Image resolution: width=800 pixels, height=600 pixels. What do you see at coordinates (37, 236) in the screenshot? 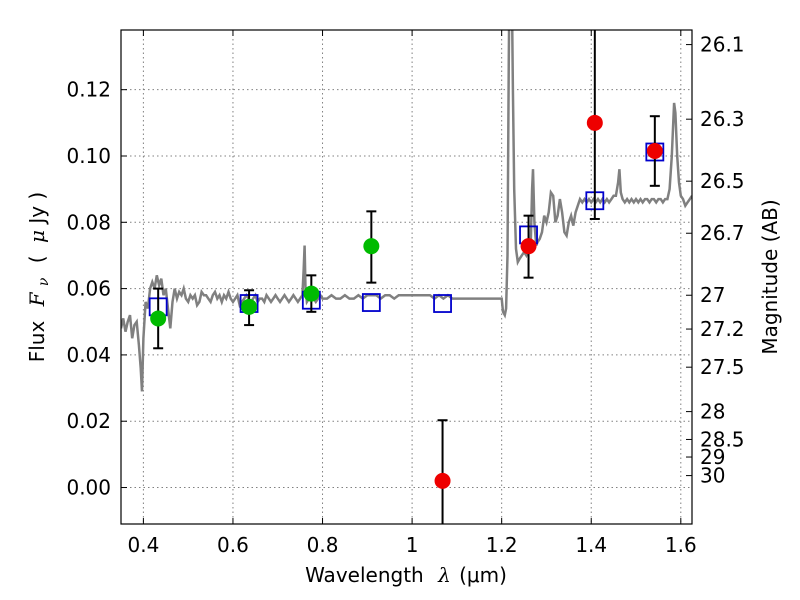
I see `y-axis-unit-mu: μ` at bounding box center [37, 236].